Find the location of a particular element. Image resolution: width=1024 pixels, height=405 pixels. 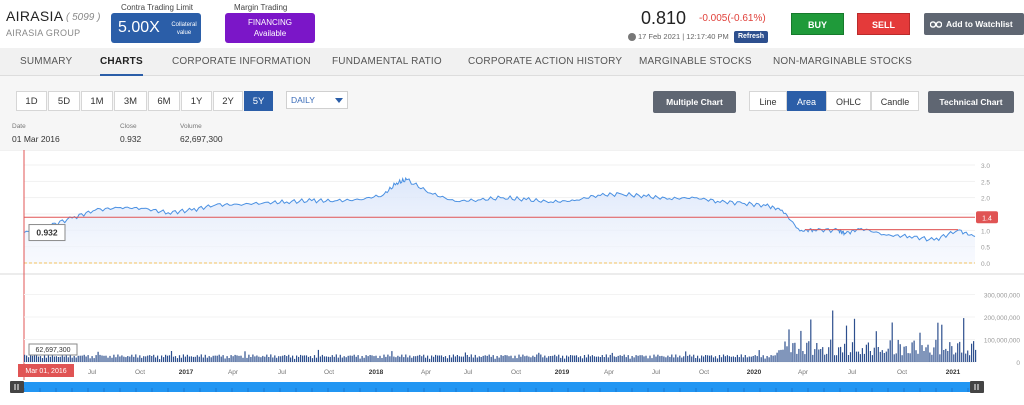

tab-marginable-stocks: MARGINABLE STOCKS is located at coordinates (695, 61).